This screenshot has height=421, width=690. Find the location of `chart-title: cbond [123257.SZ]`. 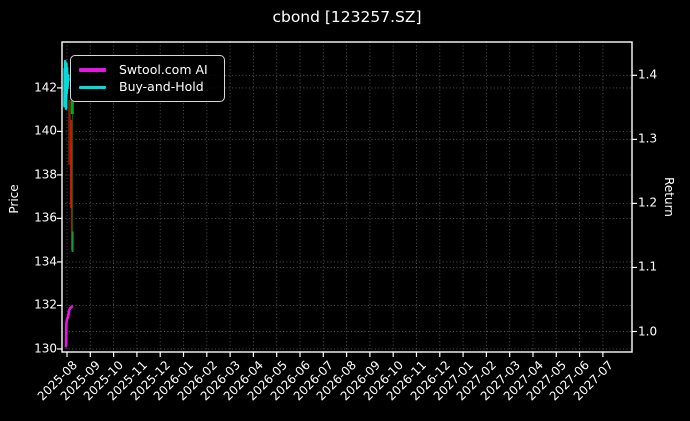

chart-title: cbond [123257.SZ] is located at coordinates (347, 17).